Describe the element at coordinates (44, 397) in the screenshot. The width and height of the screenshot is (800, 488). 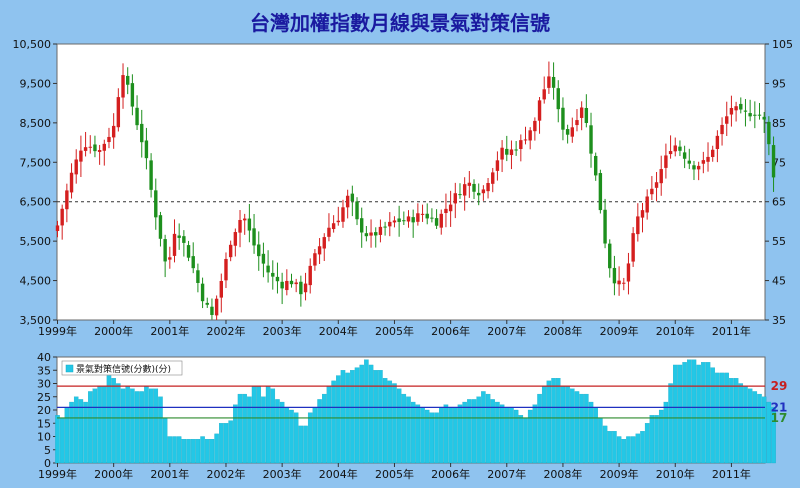
I see `score-tick-label: 25` at that location.